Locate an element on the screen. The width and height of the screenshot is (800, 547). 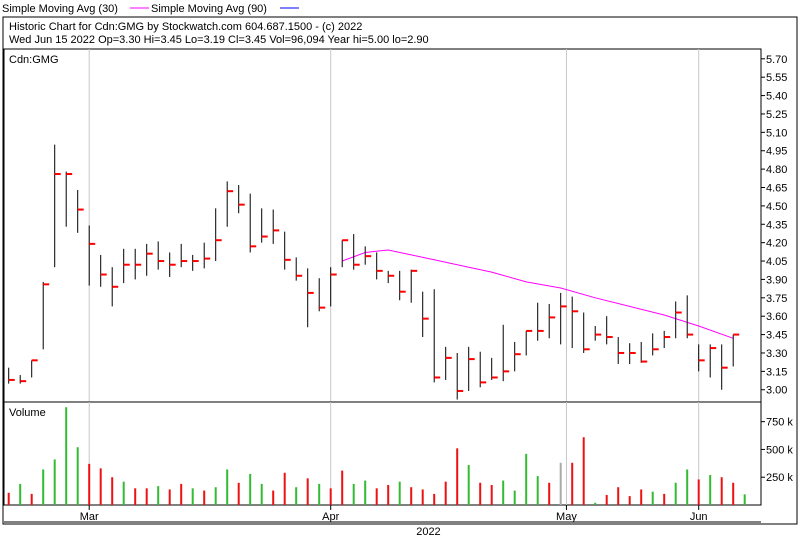
price-y-tick-label: 4.65 is located at coordinates (776, 189).